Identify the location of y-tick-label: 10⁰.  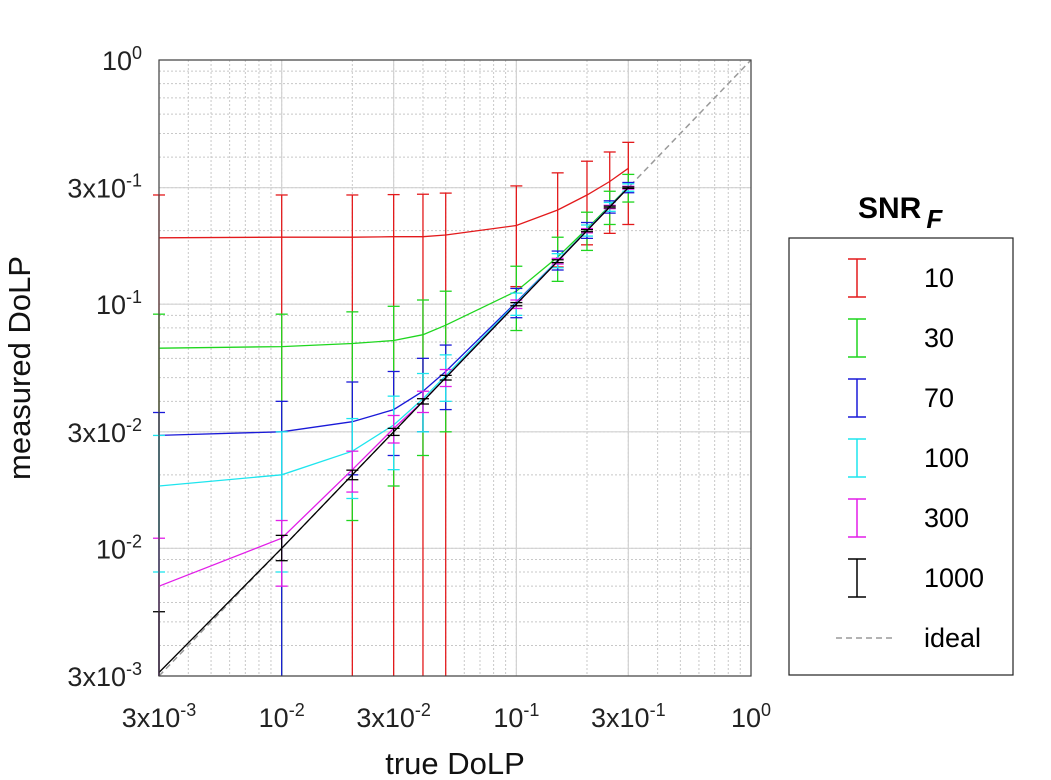
(122, 59).